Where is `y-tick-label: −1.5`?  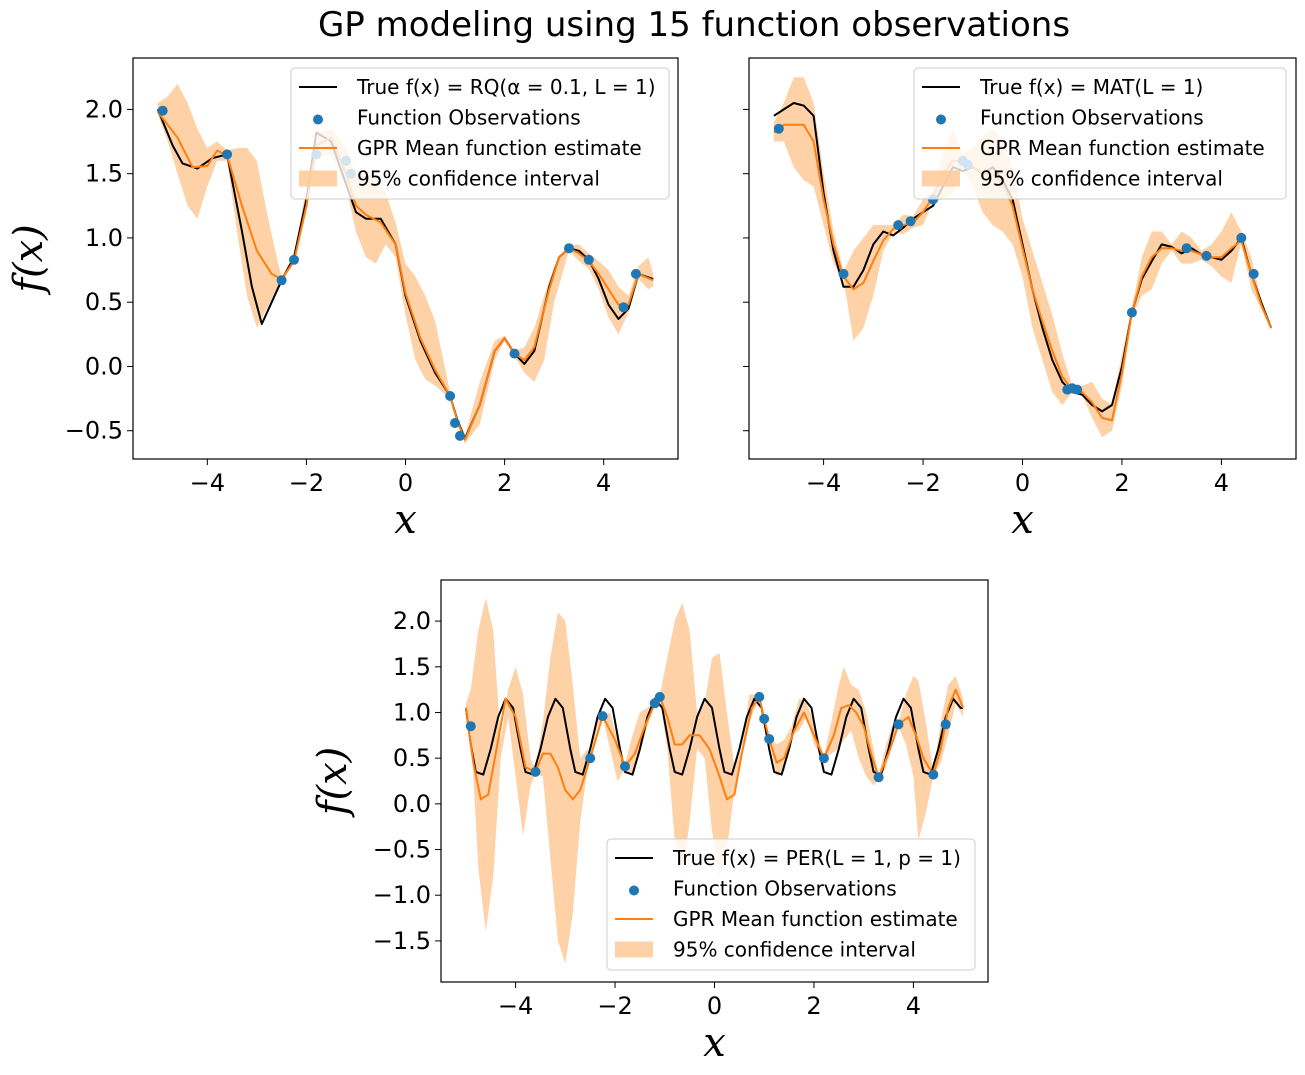
y-tick-label: −1.5 is located at coordinates (402, 941).